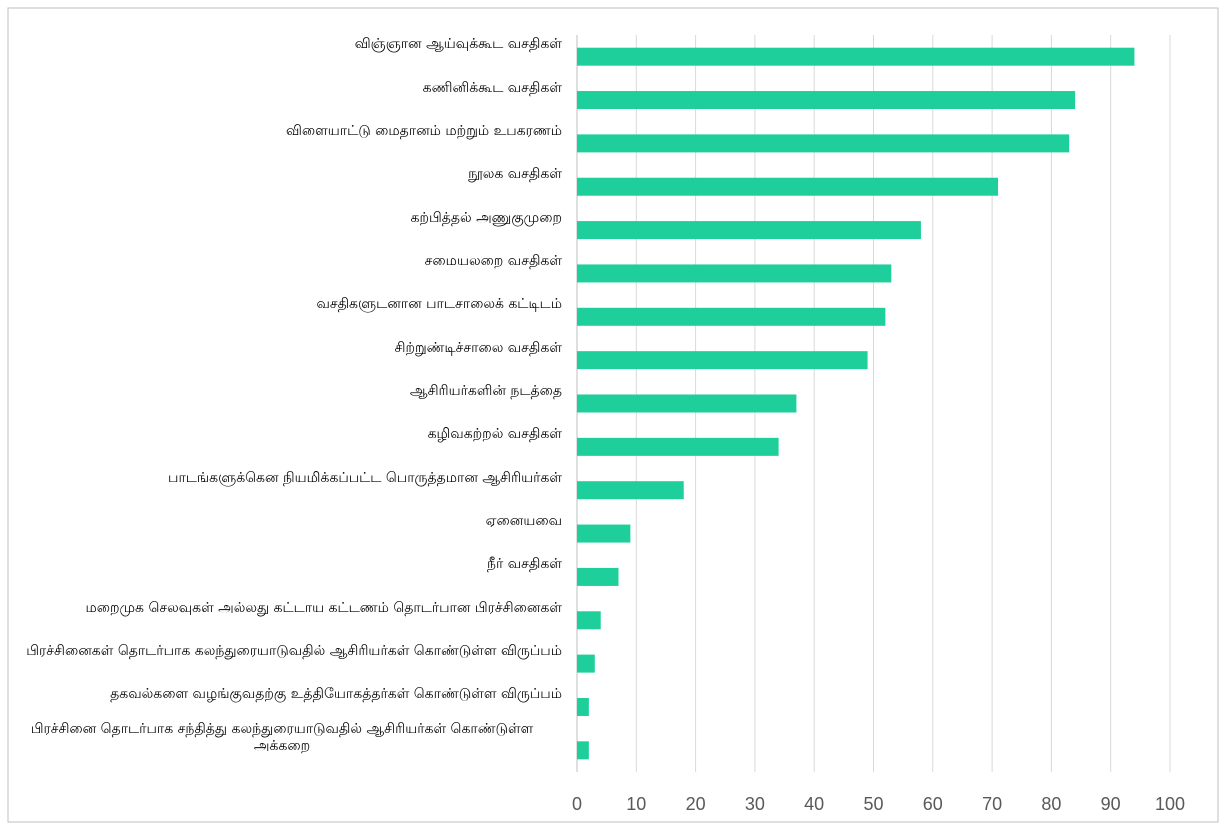  I want to click on x-tick-label: 50, so click(873, 804).